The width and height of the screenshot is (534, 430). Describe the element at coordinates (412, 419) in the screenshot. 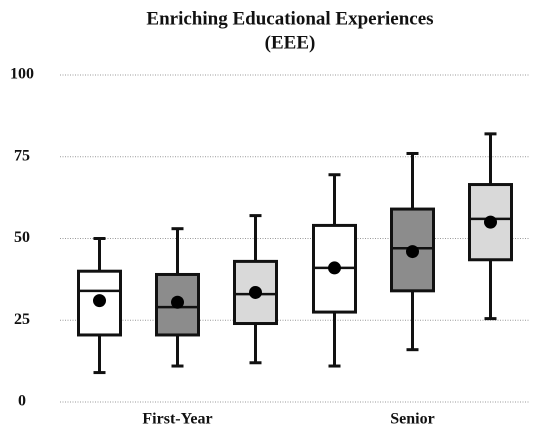

I see `x-tick-label: Senior` at that location.